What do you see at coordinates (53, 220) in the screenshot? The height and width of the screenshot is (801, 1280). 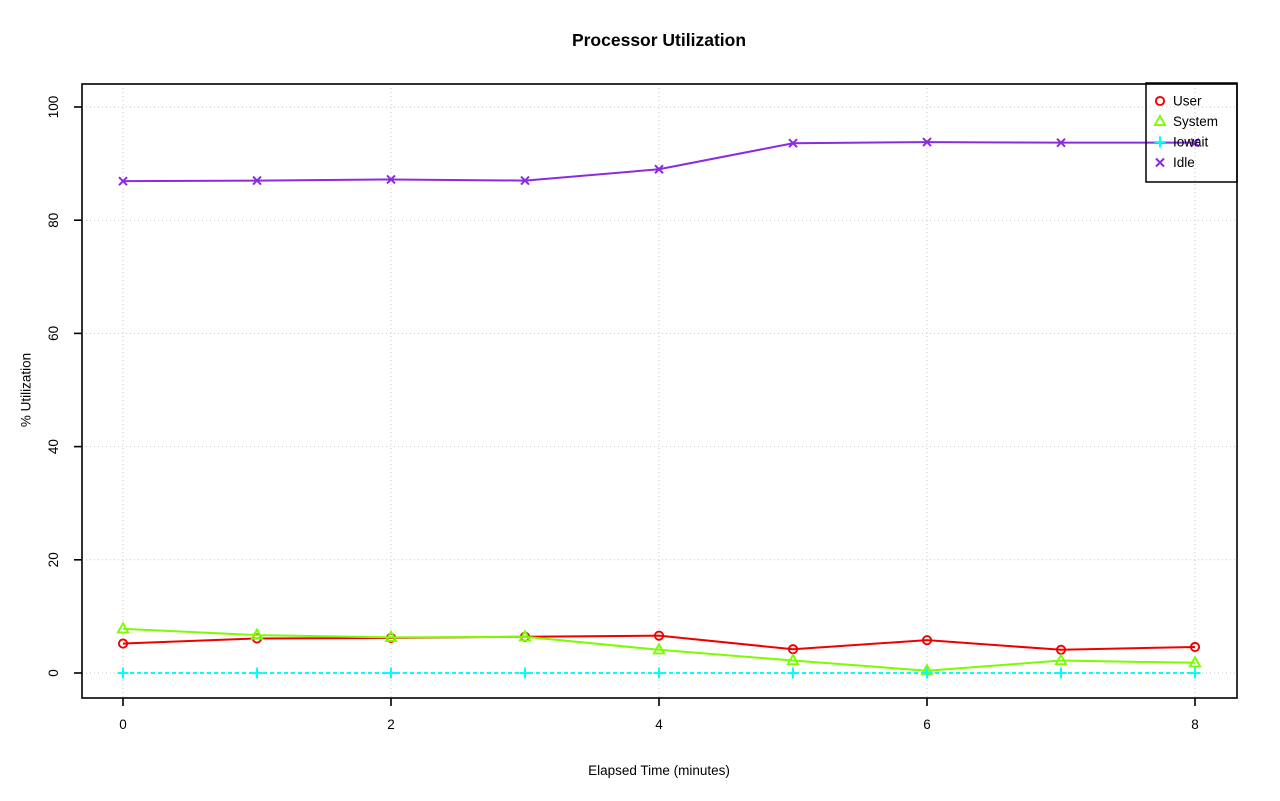 I see `y-tick-label: 80` at bounding box center [53, 220].